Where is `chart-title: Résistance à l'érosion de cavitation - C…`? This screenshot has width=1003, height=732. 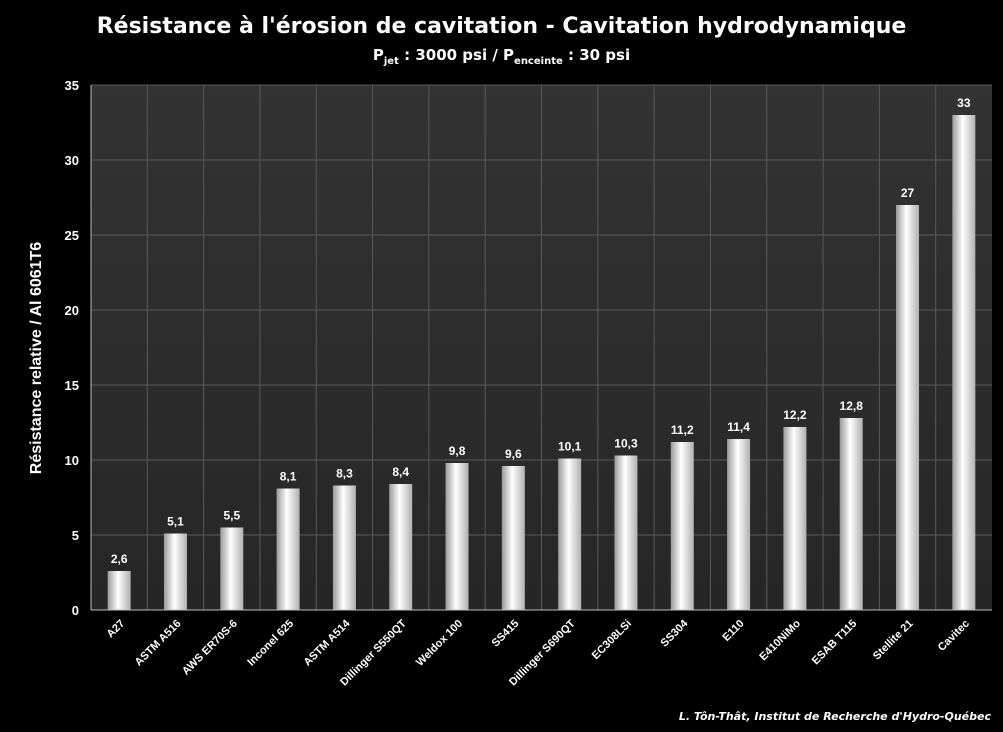
chart-title: Résistance à l'érosion de cavitation - C… is located at coordinates (501, 26).